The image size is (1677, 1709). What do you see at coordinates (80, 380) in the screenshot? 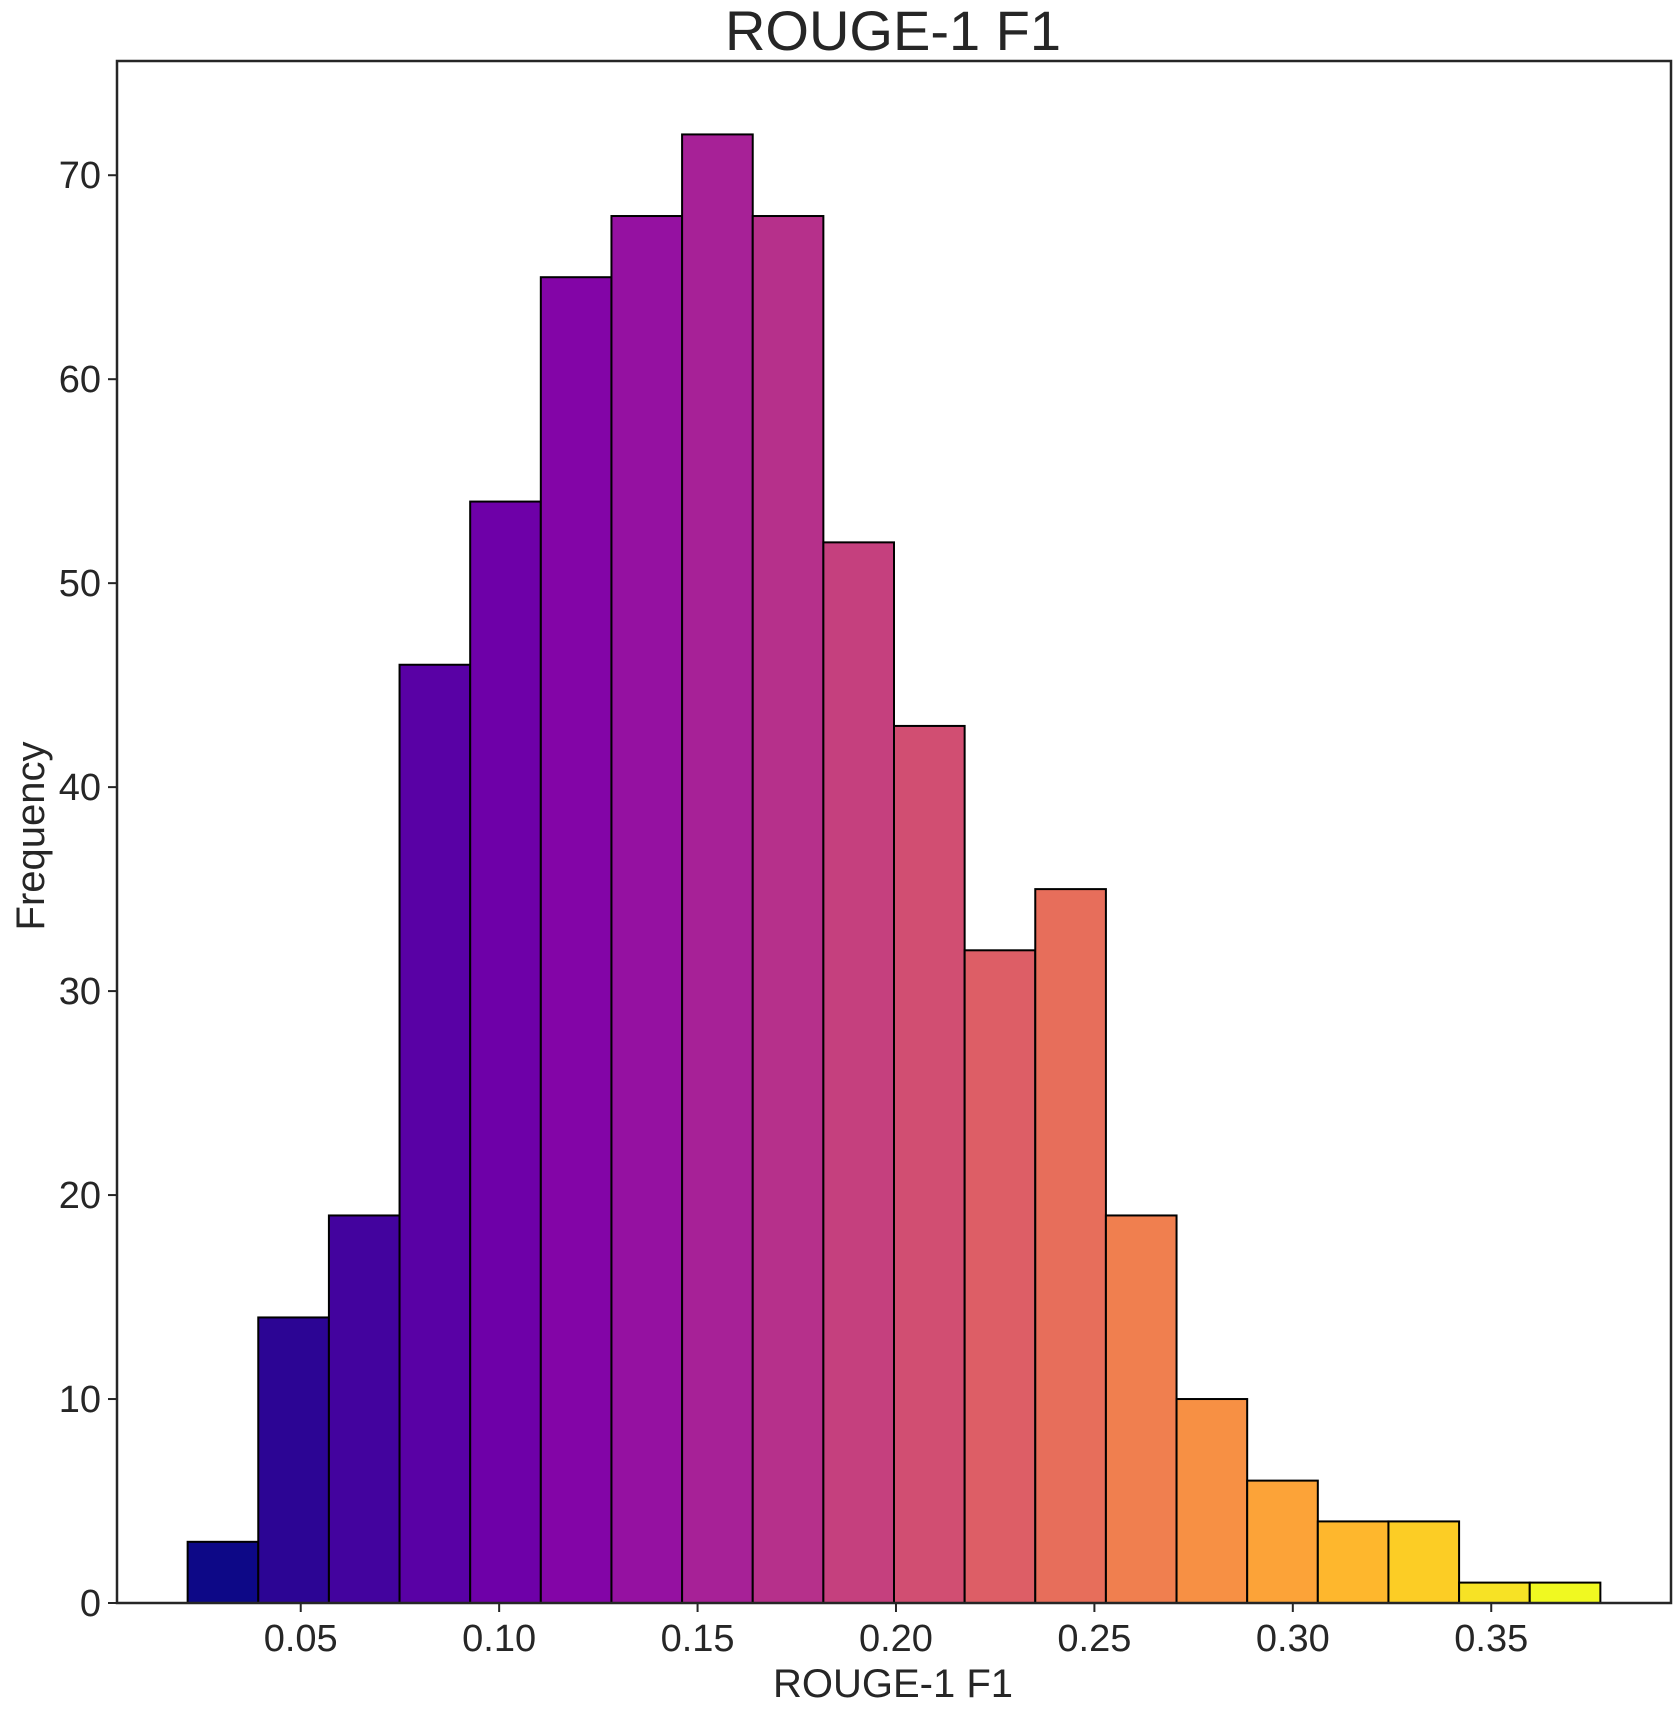
I see `y-tick-label: 60` at bounding box center [80, 380].